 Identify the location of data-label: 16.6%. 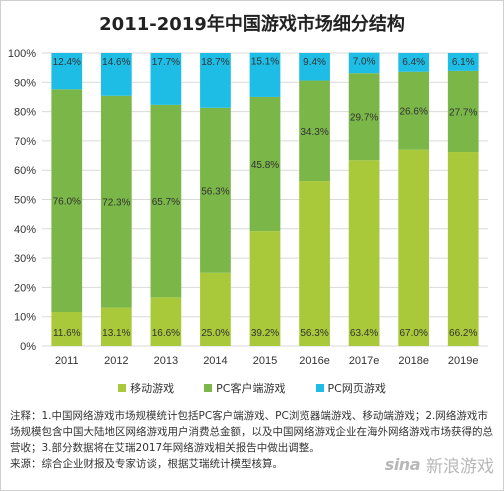
(166, 333).